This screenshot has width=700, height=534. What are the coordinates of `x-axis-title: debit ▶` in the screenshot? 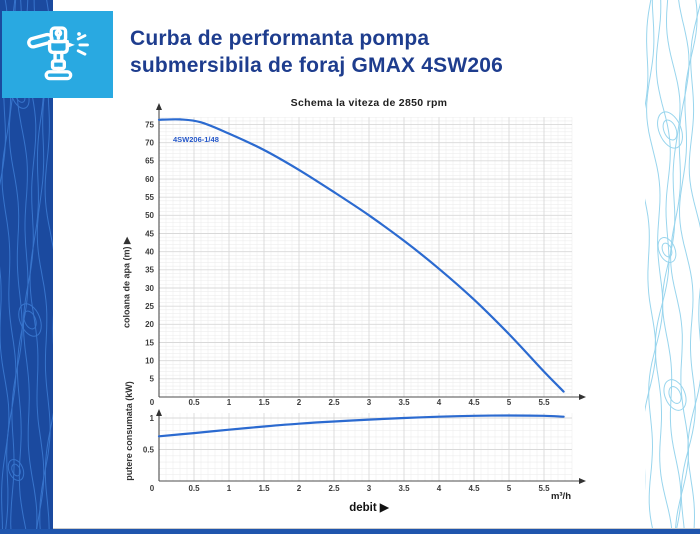 It's located at (369, 508).